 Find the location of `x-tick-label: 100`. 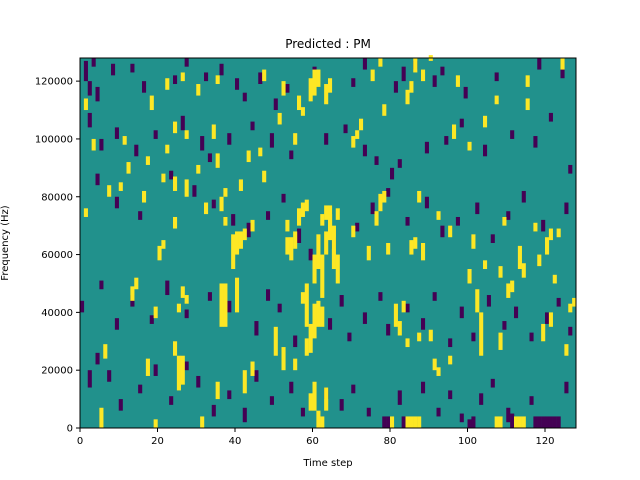

x-tick-label: 100 is located at coordinates (467, 441).